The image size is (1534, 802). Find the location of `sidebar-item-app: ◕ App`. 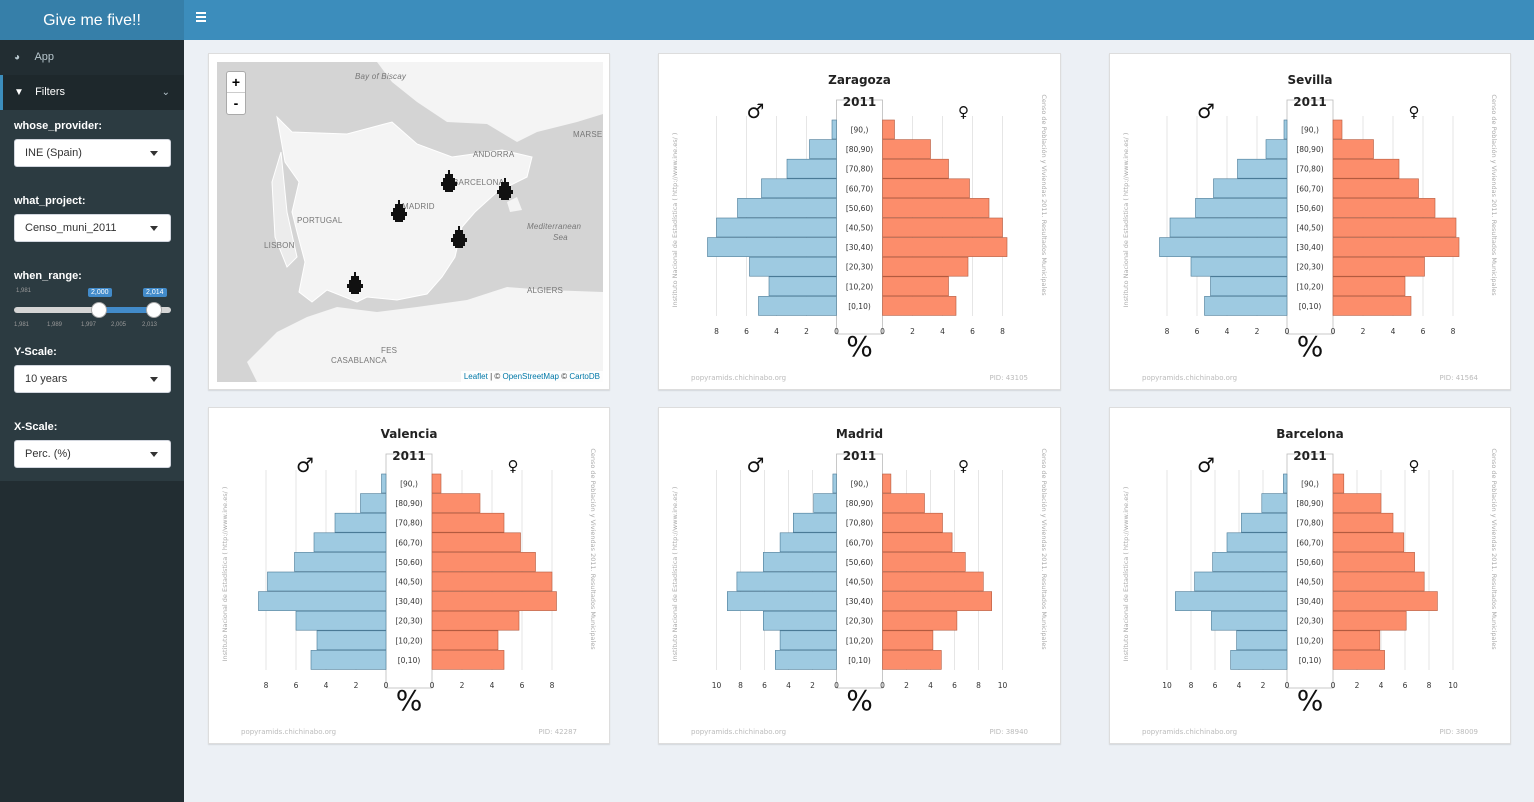

sidebar-item-app: ◕ App is located at coordinates (92, 57).